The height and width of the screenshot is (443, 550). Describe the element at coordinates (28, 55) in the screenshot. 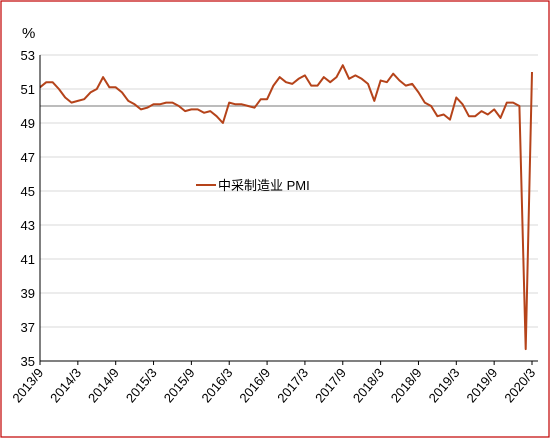

I see `y-tick-label: 53` at that location.